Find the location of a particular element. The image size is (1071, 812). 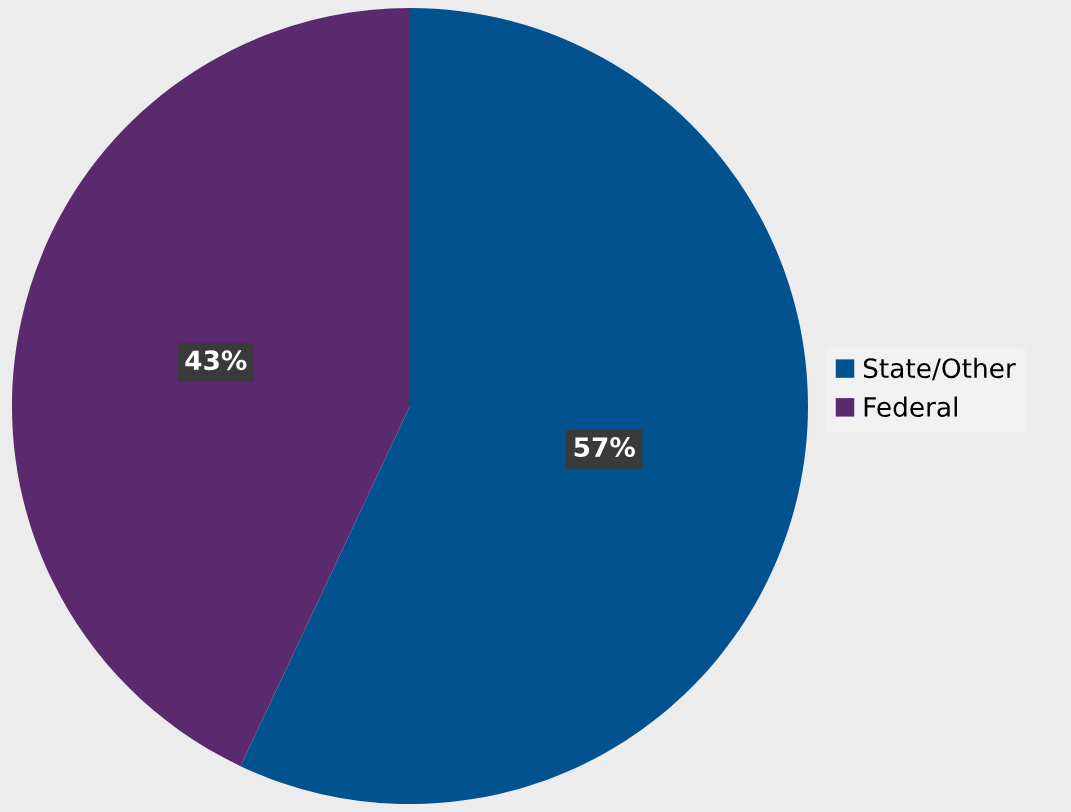

legend-label: State/Other is located at coordinates (939, 369).